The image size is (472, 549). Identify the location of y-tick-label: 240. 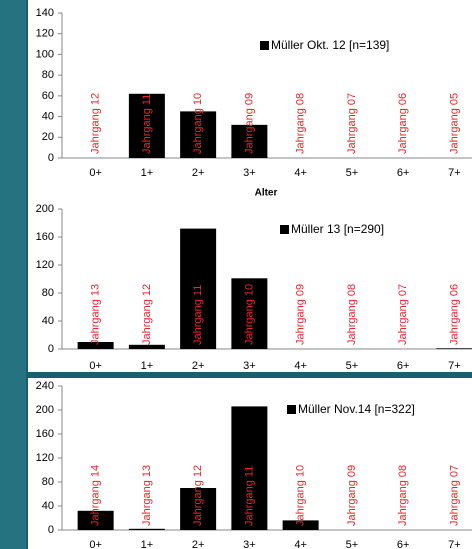
(45, 386).